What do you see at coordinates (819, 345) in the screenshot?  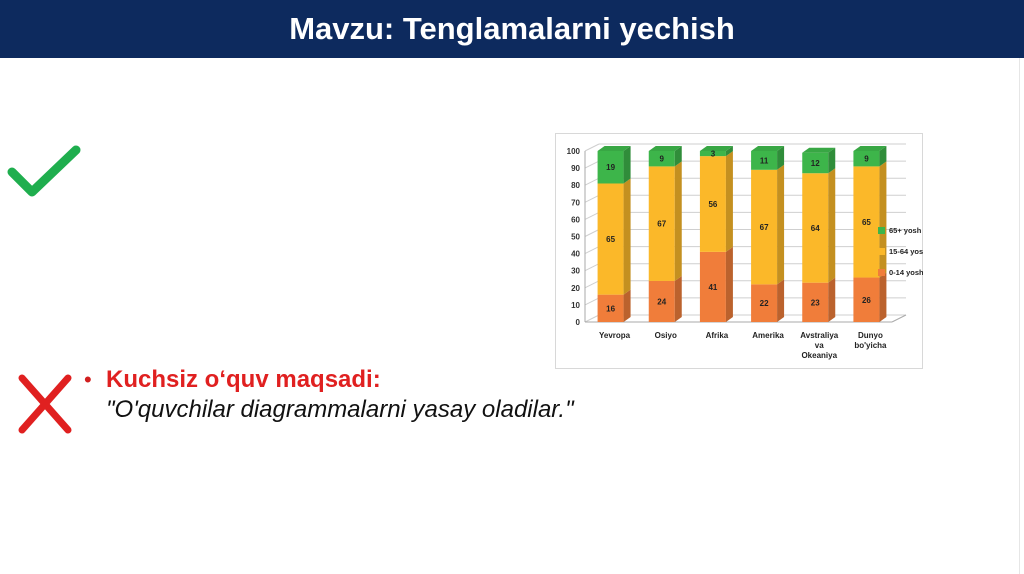 I see `x-tick-label: va` at bounding box center [819, 345].